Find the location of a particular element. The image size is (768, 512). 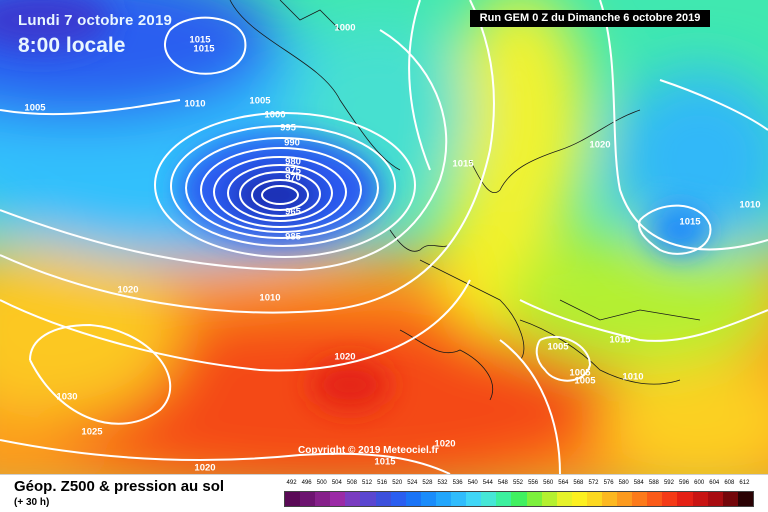

color-scale-tick-label: 596 is located at coordinates (684, 483).